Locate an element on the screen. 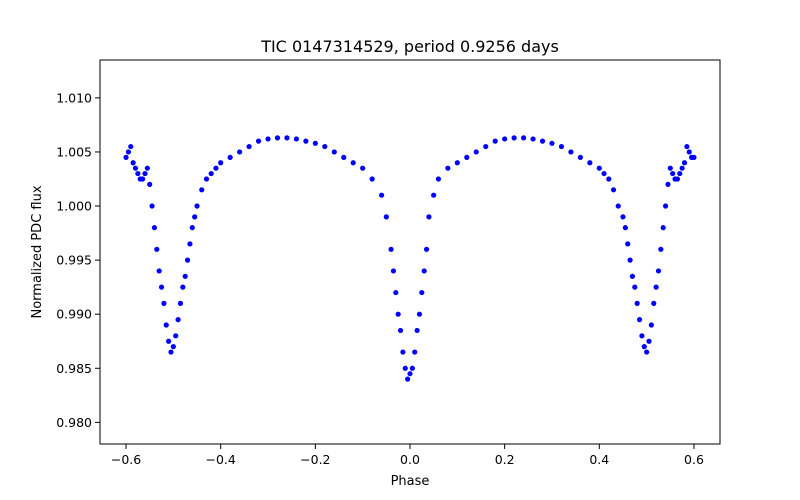  x-tick-label: −0.2 is located at coordinates (315, 459).